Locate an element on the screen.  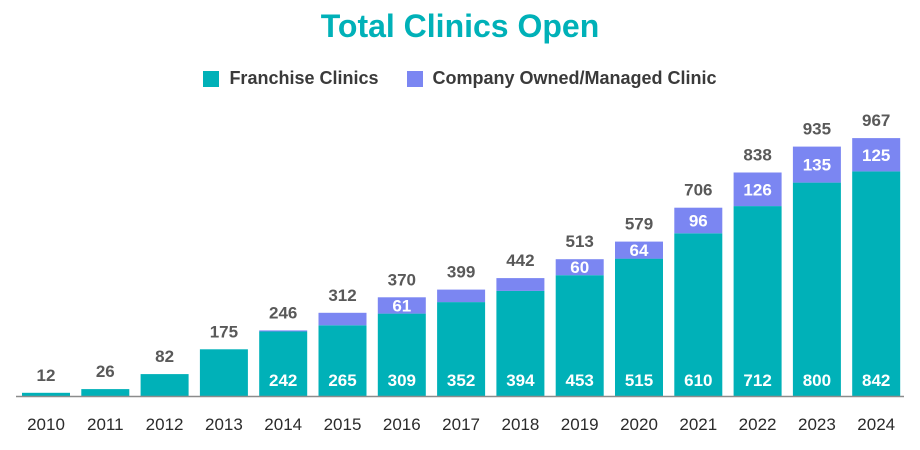
total-label-2015: 312 is located at coordinates (342, 295).